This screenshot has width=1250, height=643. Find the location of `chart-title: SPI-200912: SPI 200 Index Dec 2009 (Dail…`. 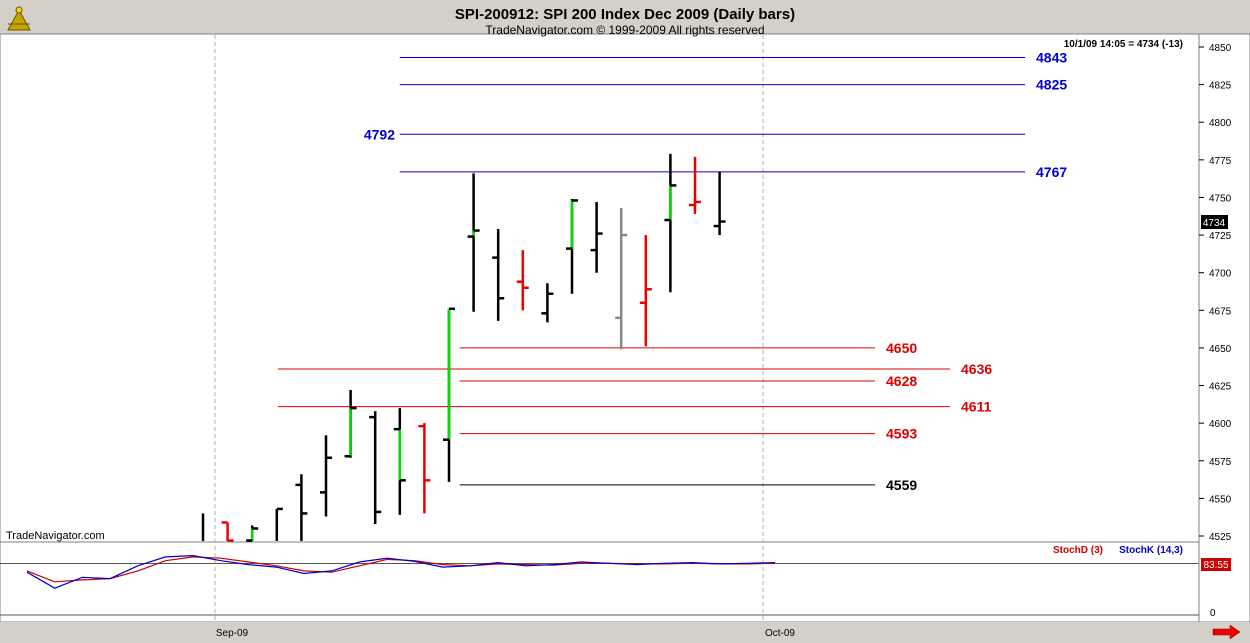

chart-title: SPI-200912: SPI 200 Index Dec 2009 (Dail… is located at coordinates (625, 14).